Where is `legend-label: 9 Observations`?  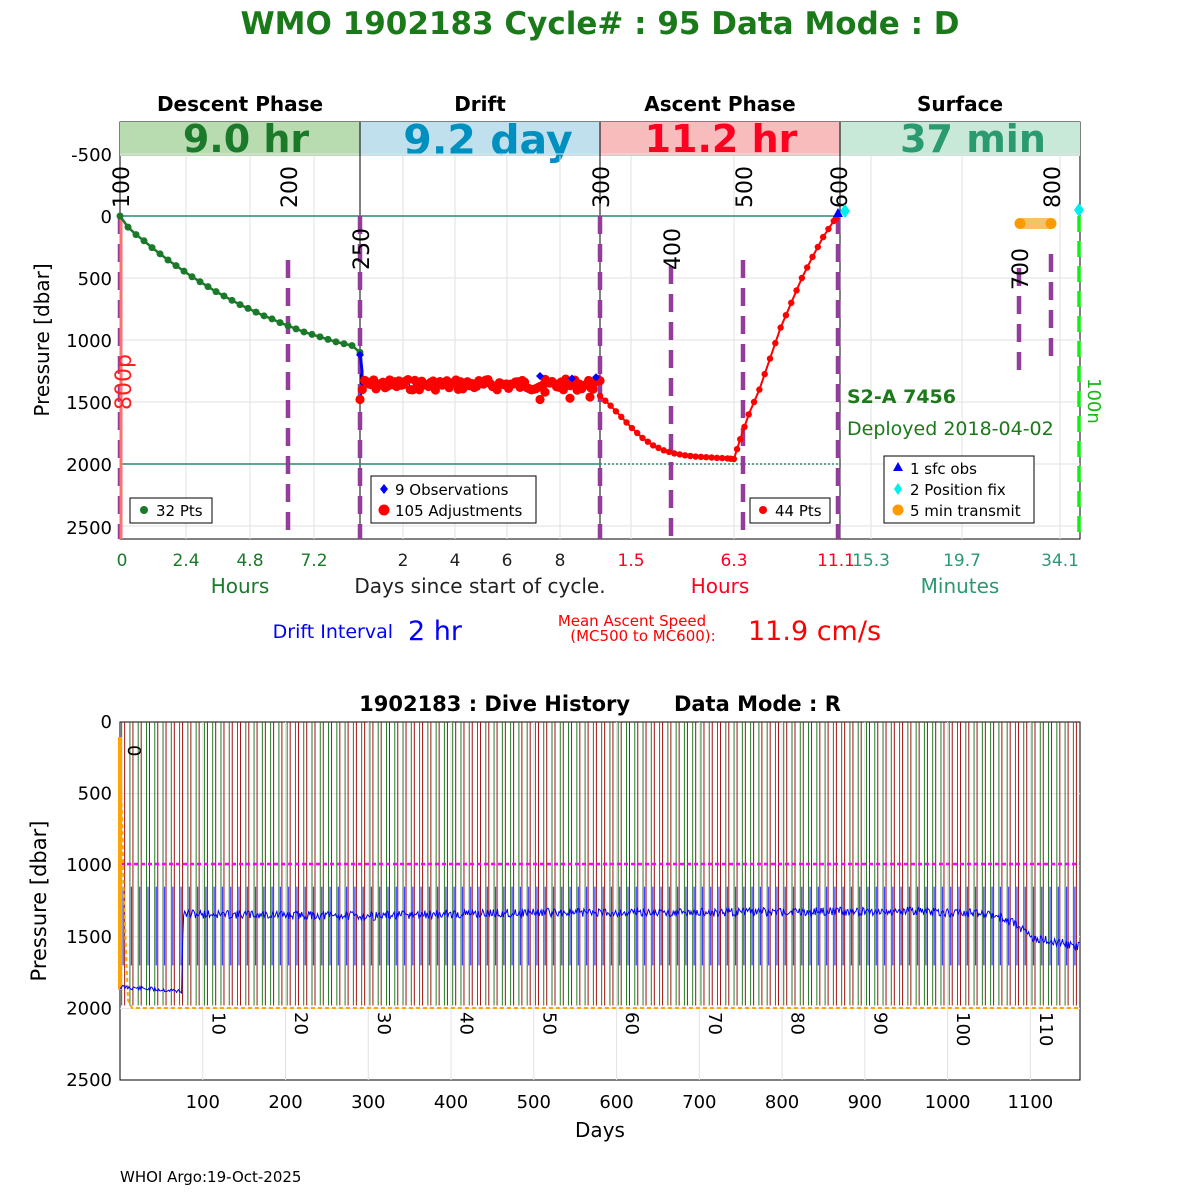 legend-label: 9 Observations is located at coordinates (452, 490).